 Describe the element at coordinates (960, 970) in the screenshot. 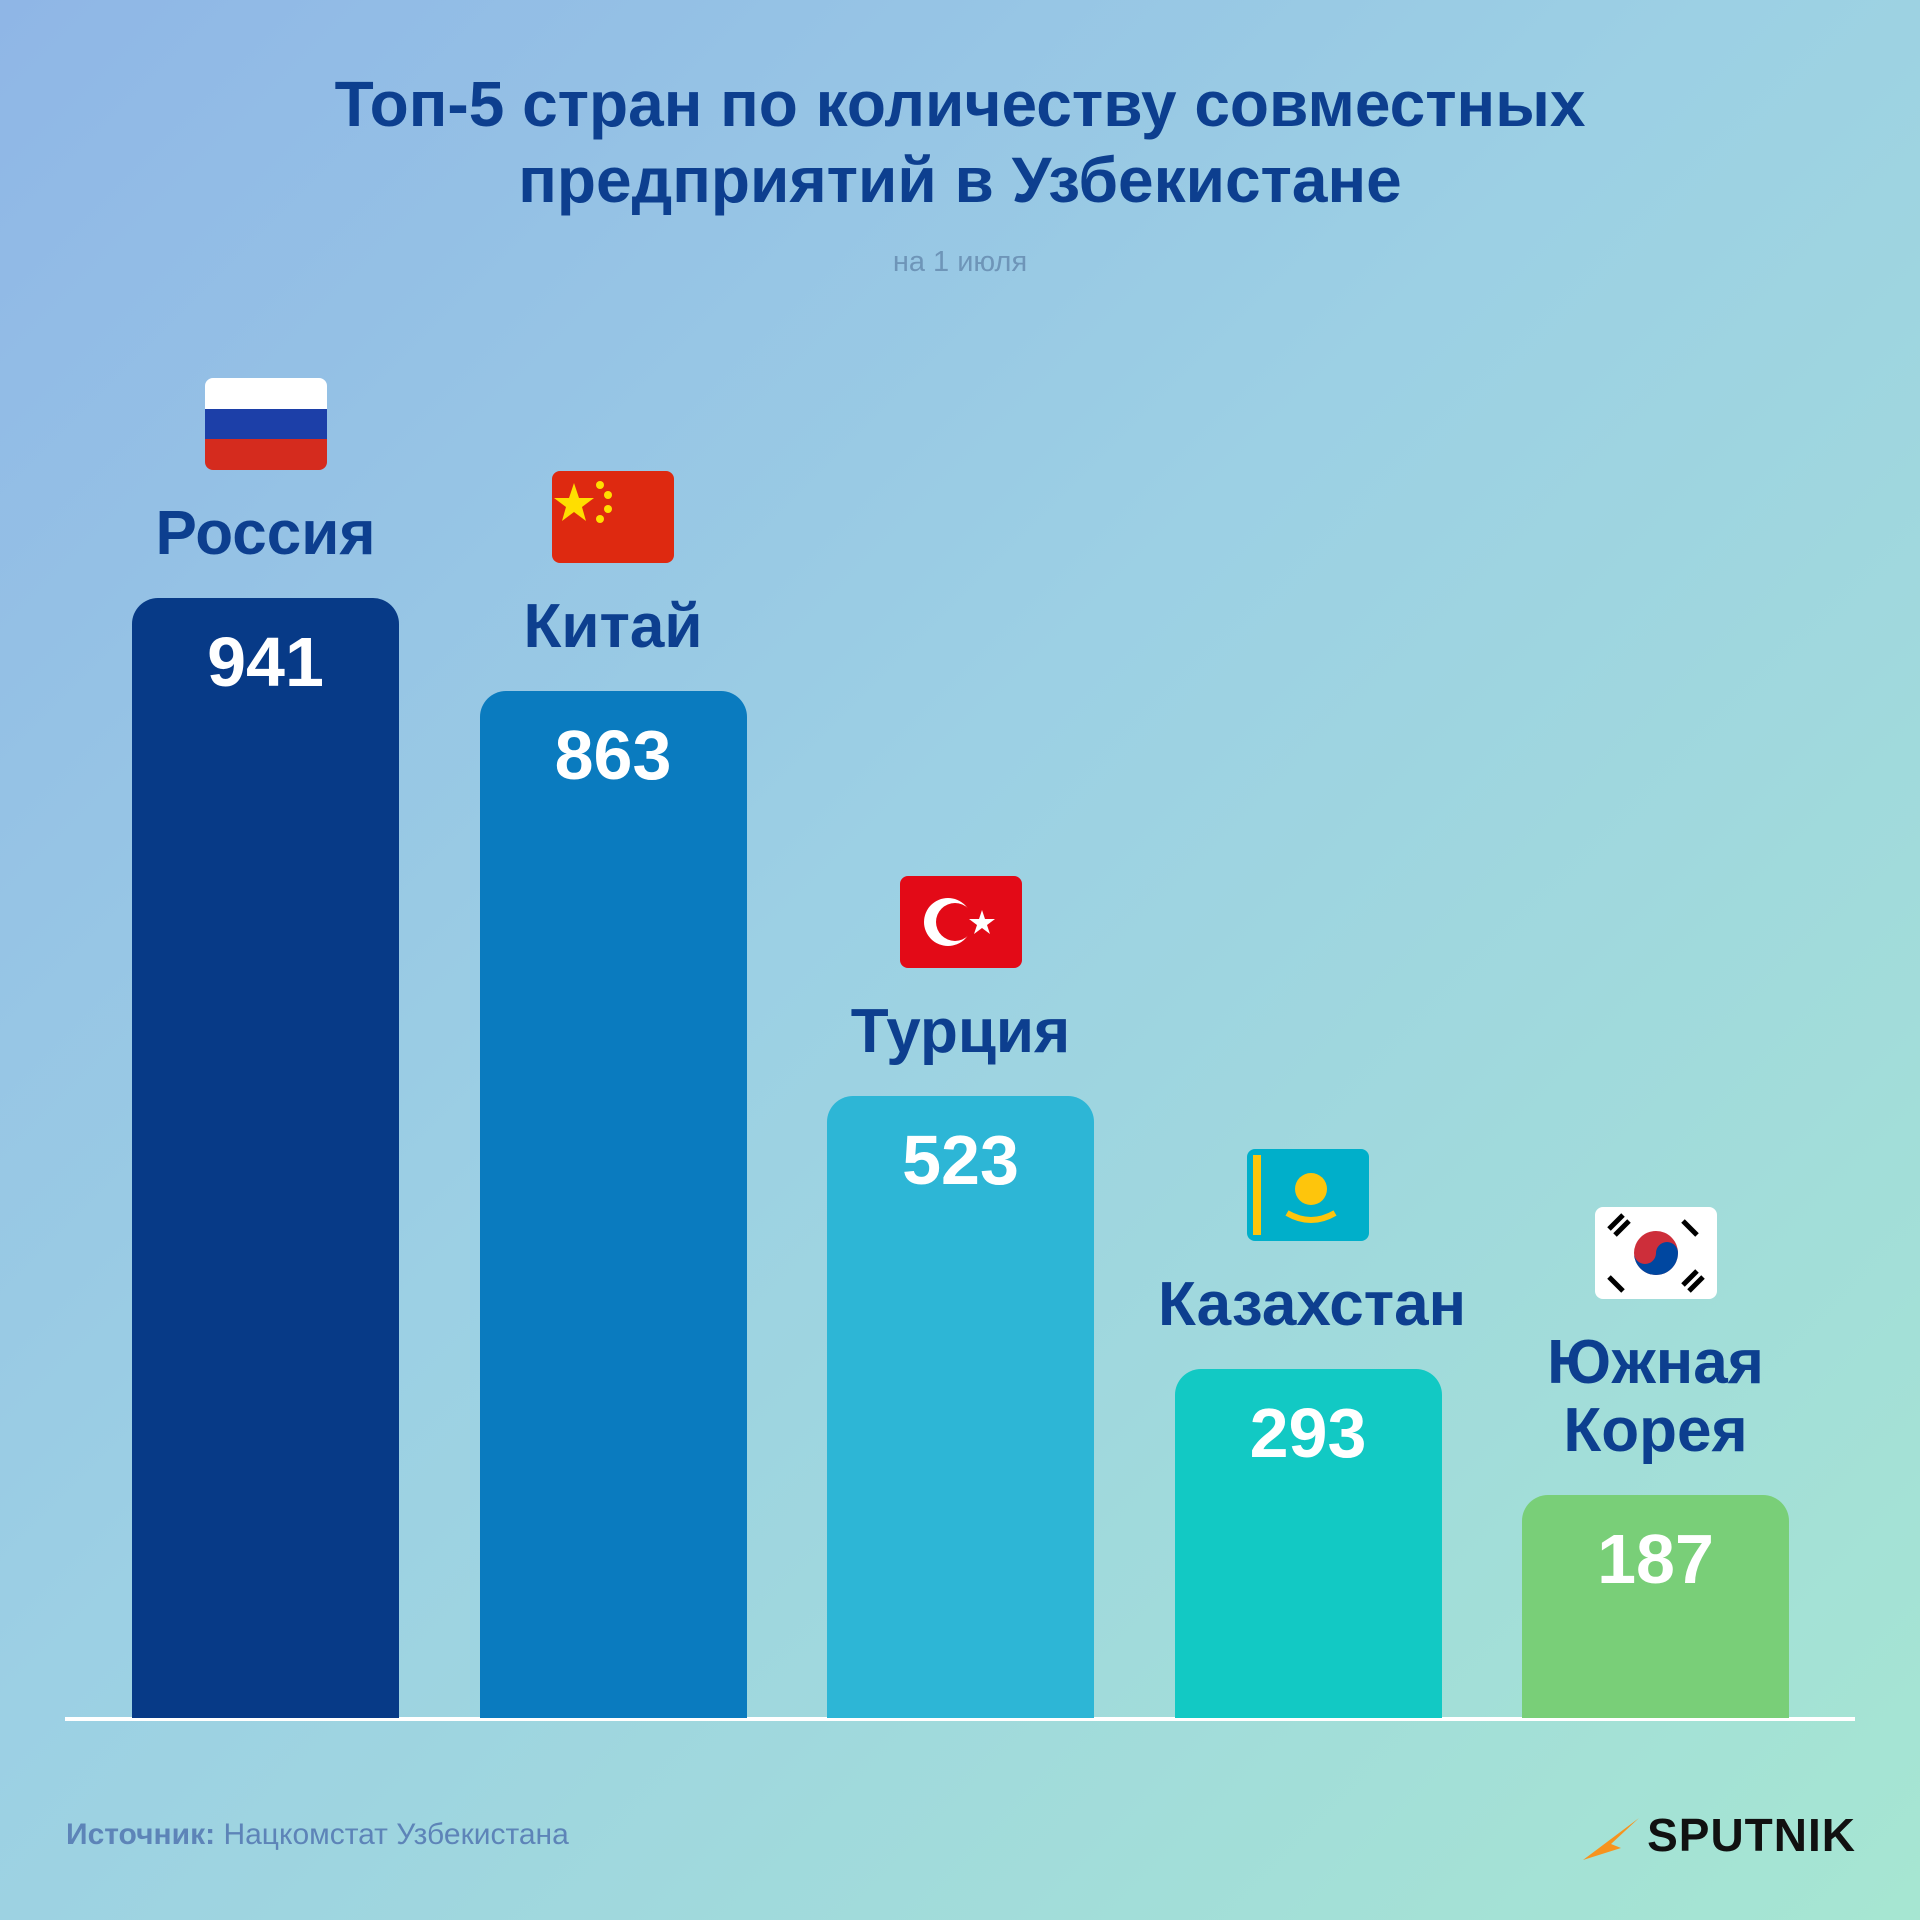

I see `category-column: Турция` at that location.